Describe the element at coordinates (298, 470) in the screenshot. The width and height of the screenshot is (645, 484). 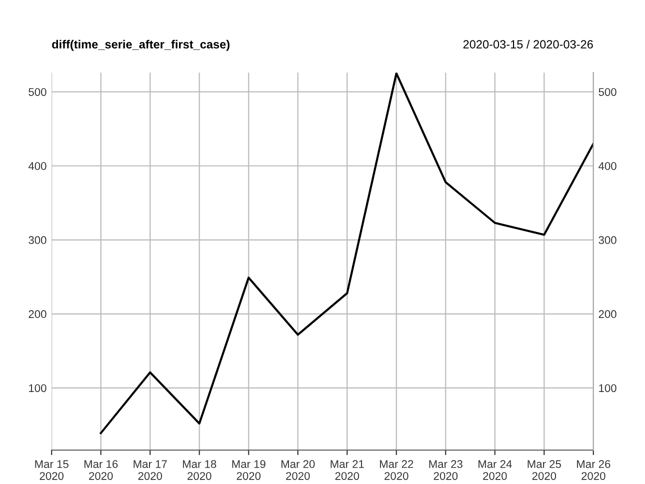
I see `x-tick-label: Mar 20 2020` at that location.